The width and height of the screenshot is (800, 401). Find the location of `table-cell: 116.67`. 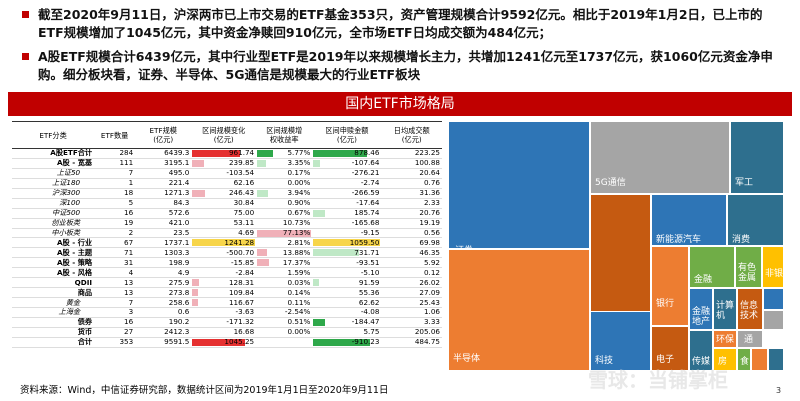

table-cell: 116.67 is located at coordinates (224, 302).